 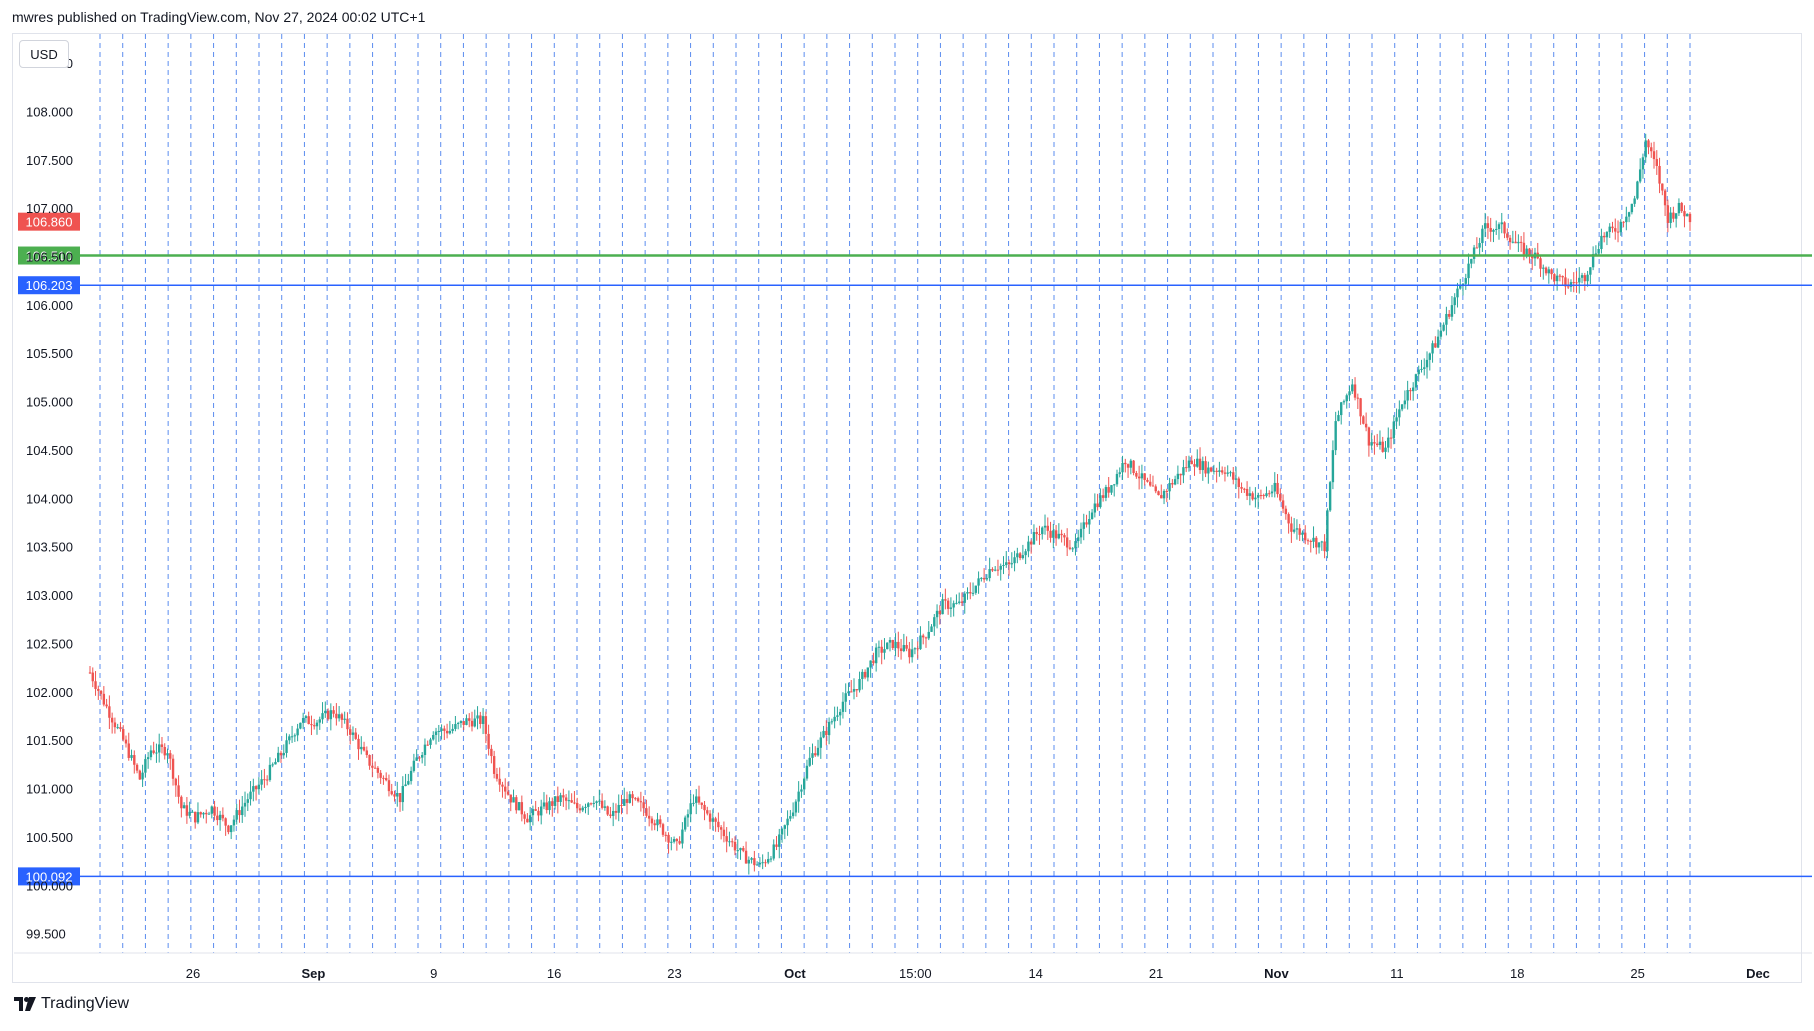 I want to click on tradingview-logo: TradingView, so click(x=71, y=1004).